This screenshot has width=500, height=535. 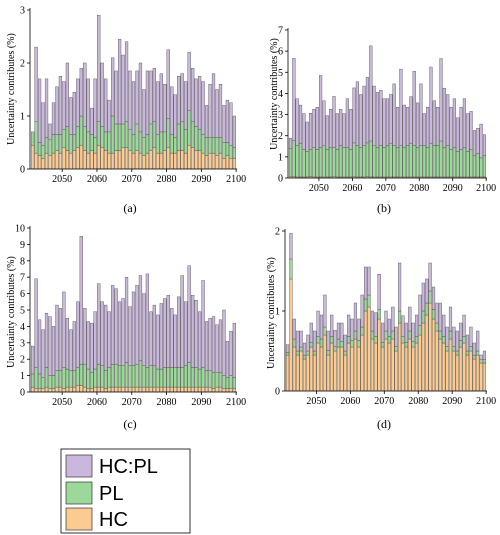 What do you see at coordinates (22, 294) in the screenshot?
I see `y-tick-label: 6` at bounding box center [22, 294].